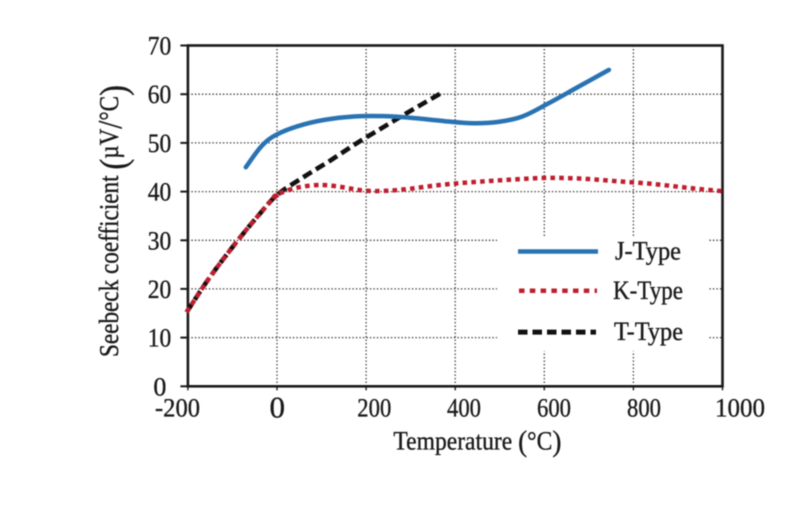 The image size is (800, 505). I want to click on svg-text: 50, so click(160, 143).